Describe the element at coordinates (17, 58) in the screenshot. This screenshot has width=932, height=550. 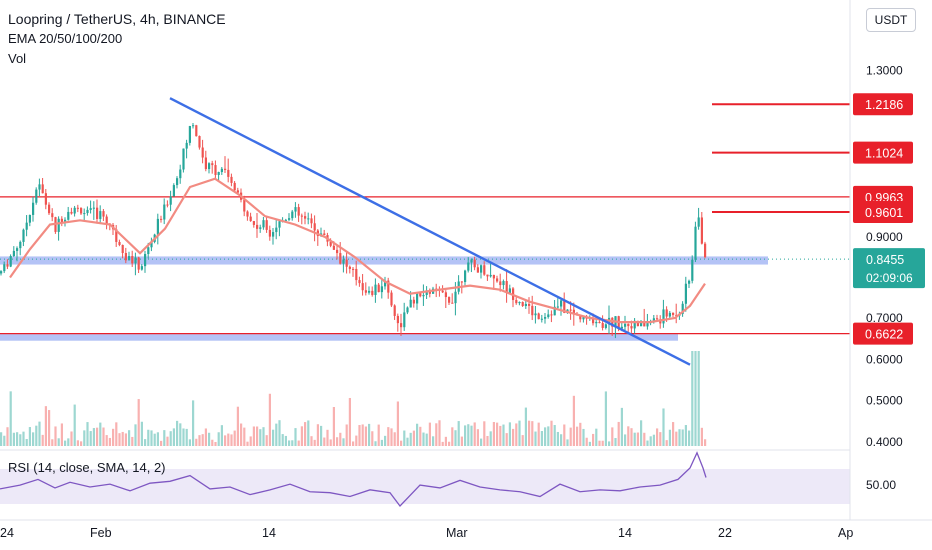
I see `volume-legend: Vol` at that location.